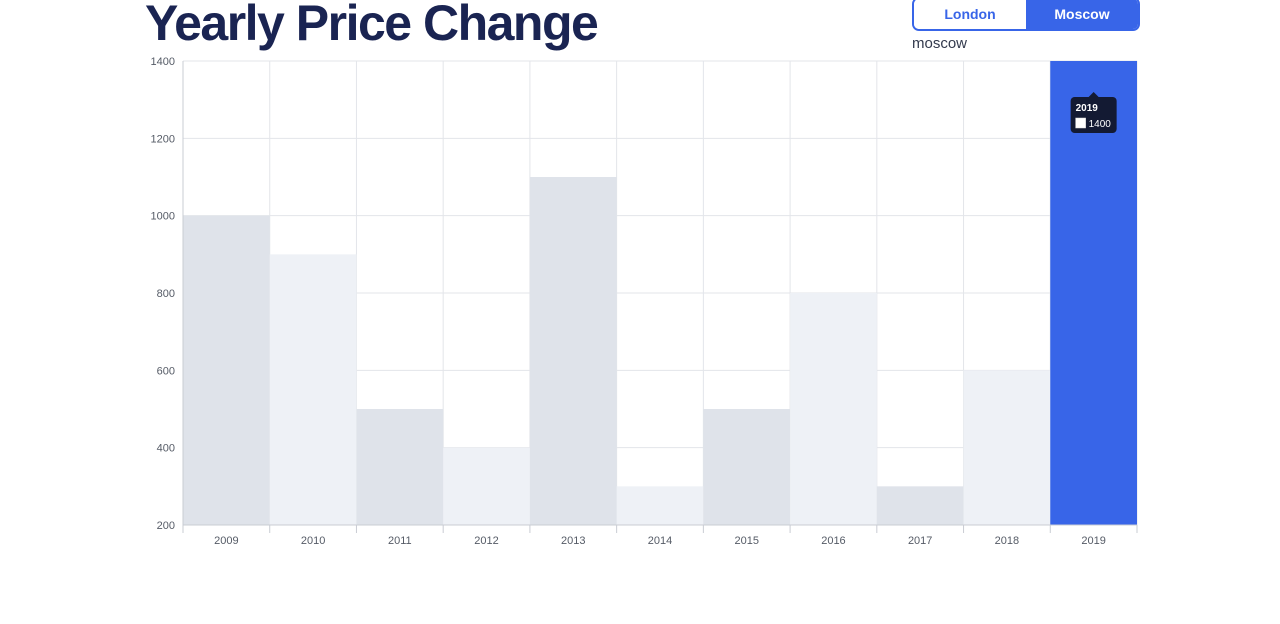 This screenshot has height=624, width=1280. What do you see at coordinates (1007, 447) in the screenshot?
I see `bar-2018` at bounding box center [1007, 447].